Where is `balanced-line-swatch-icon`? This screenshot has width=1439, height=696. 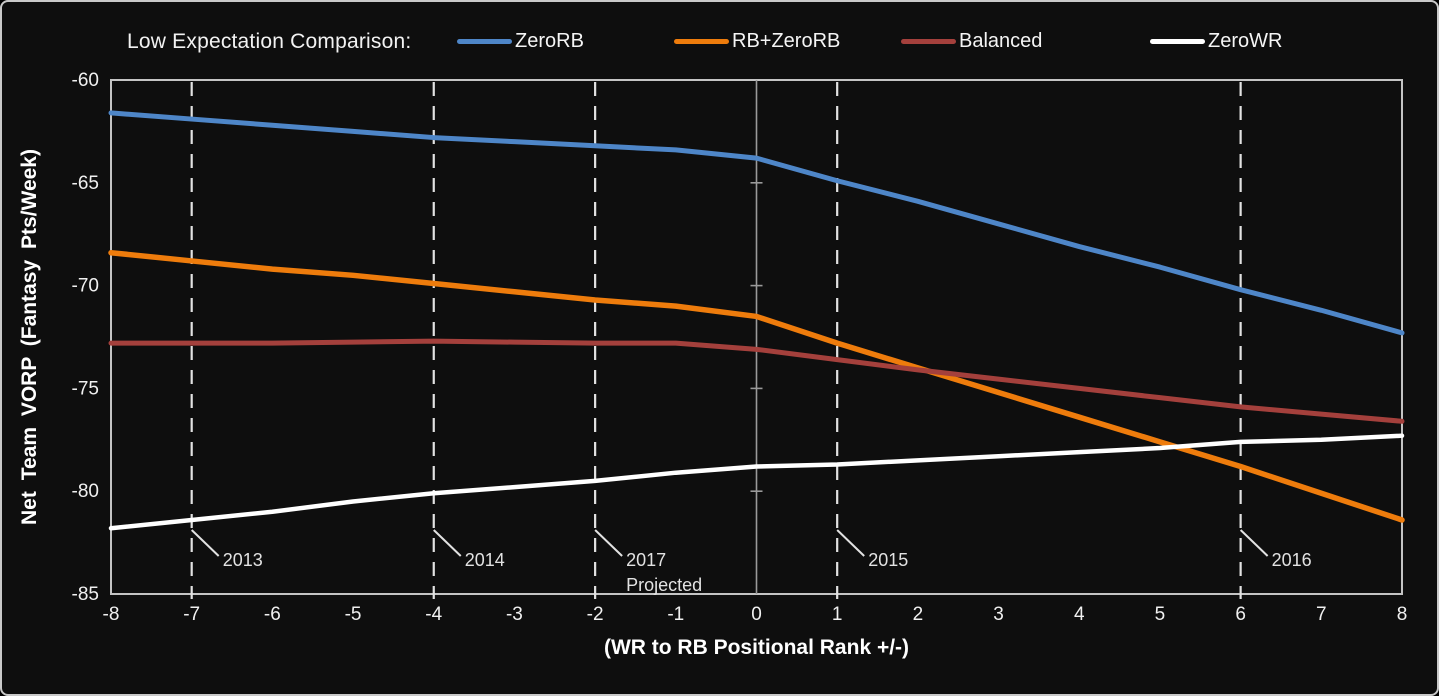 balanced-line-swatch-icon is located at coordinates (928, 41).